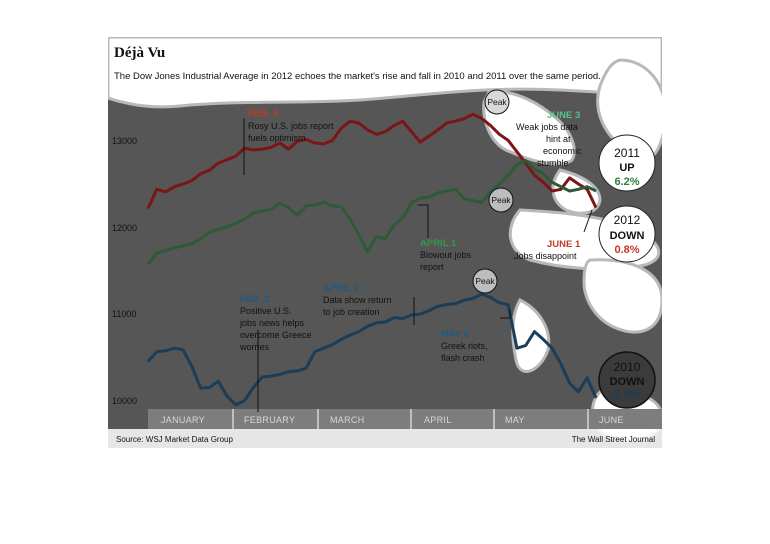  I want to click on y-tick-label: 12000, so click(124, 228).